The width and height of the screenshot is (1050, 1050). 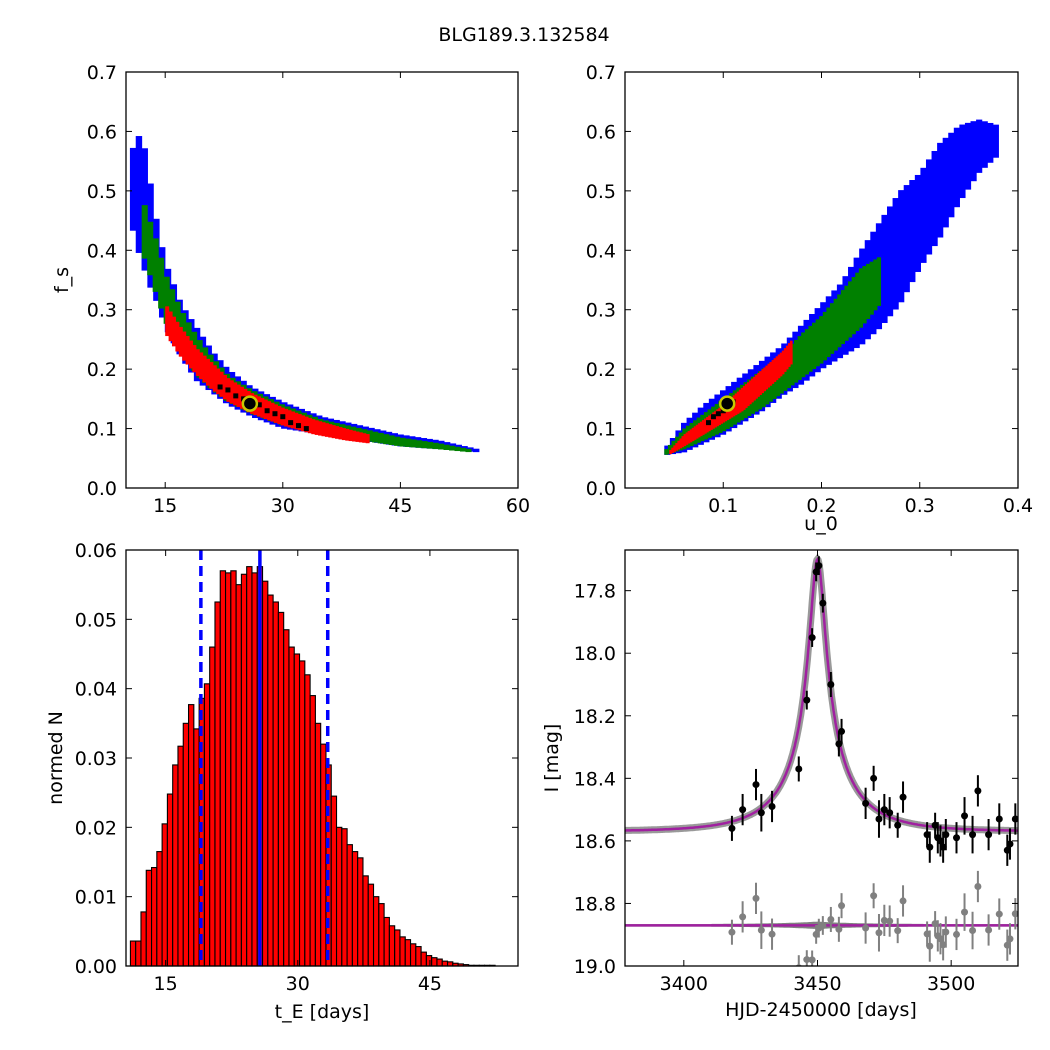 What do you see at coordinates (518, 506) in the screenshot?
I see `x-tick-label: 60` at bounding box center [518, 506].